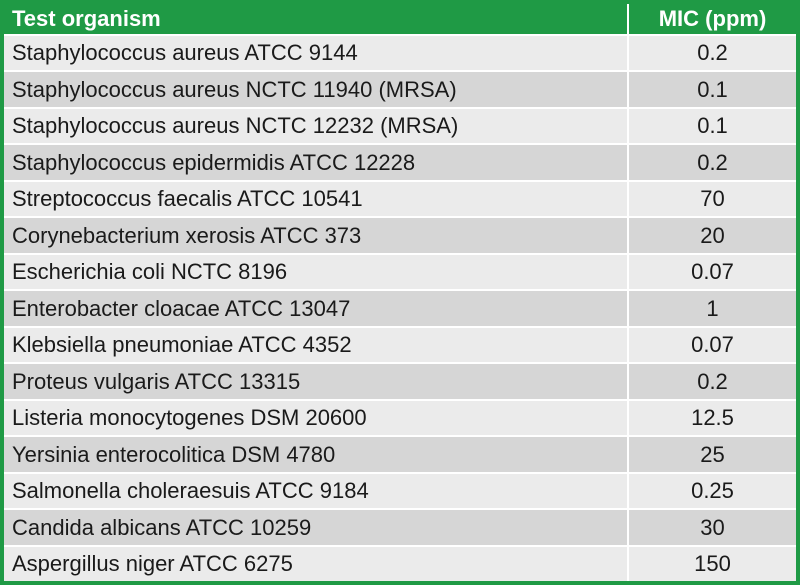 This screenshot has height=585, width=800. I want to click on organism-cell: Staphylococcus aureus NCTC 12232 (MRSA), so click(316, 126).